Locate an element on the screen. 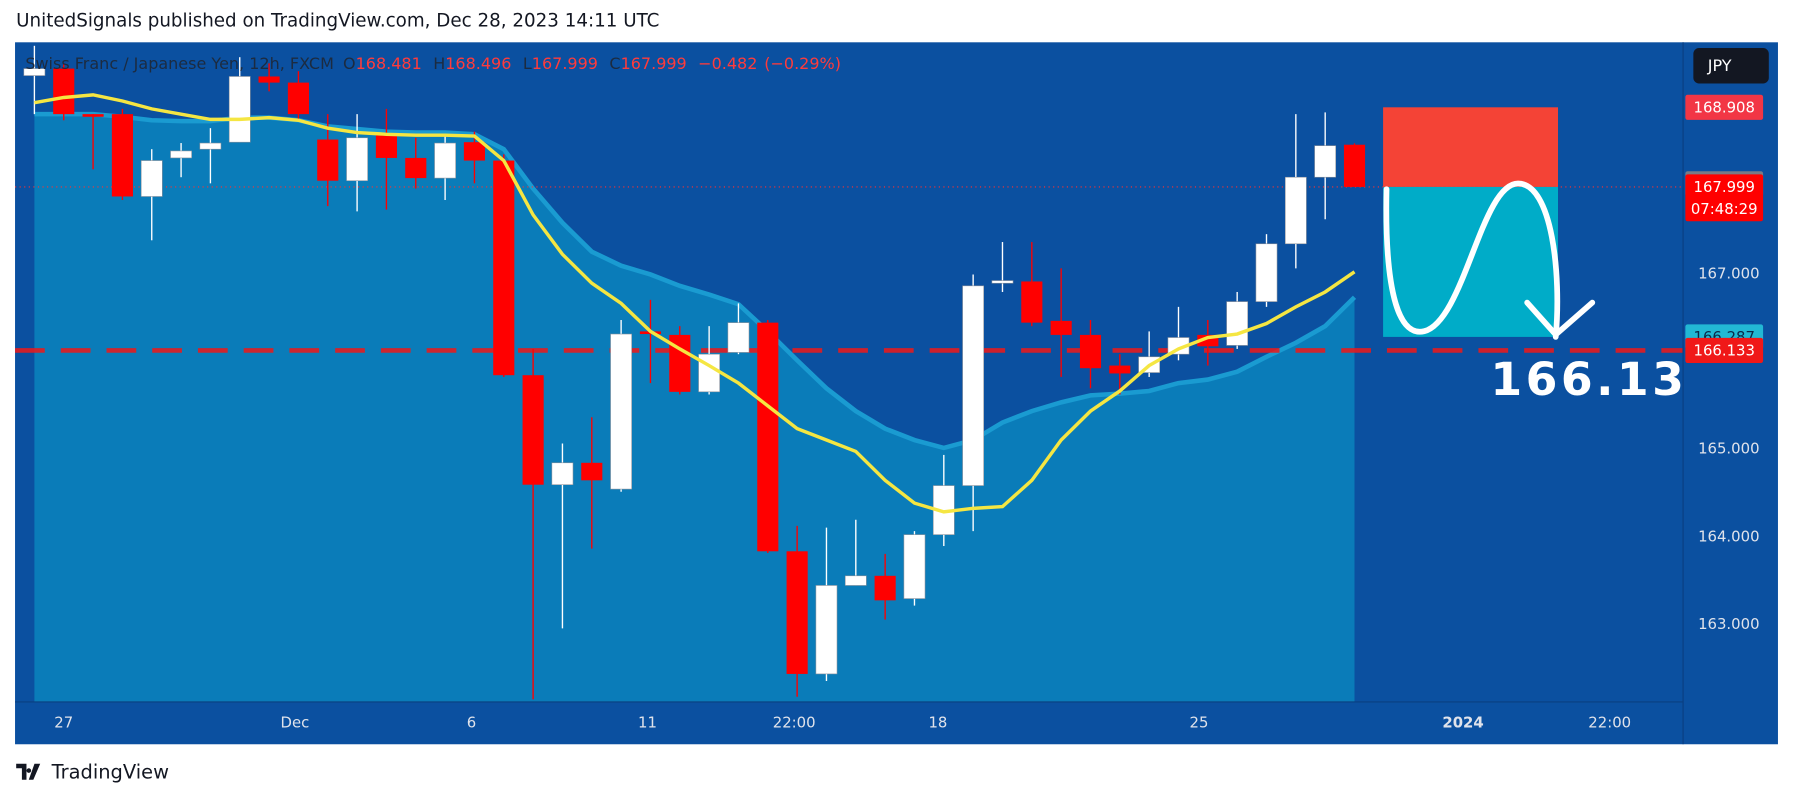 This screenshot has width=1793, height=798. ohlc-letter: H is located at coordinates (439, 63).